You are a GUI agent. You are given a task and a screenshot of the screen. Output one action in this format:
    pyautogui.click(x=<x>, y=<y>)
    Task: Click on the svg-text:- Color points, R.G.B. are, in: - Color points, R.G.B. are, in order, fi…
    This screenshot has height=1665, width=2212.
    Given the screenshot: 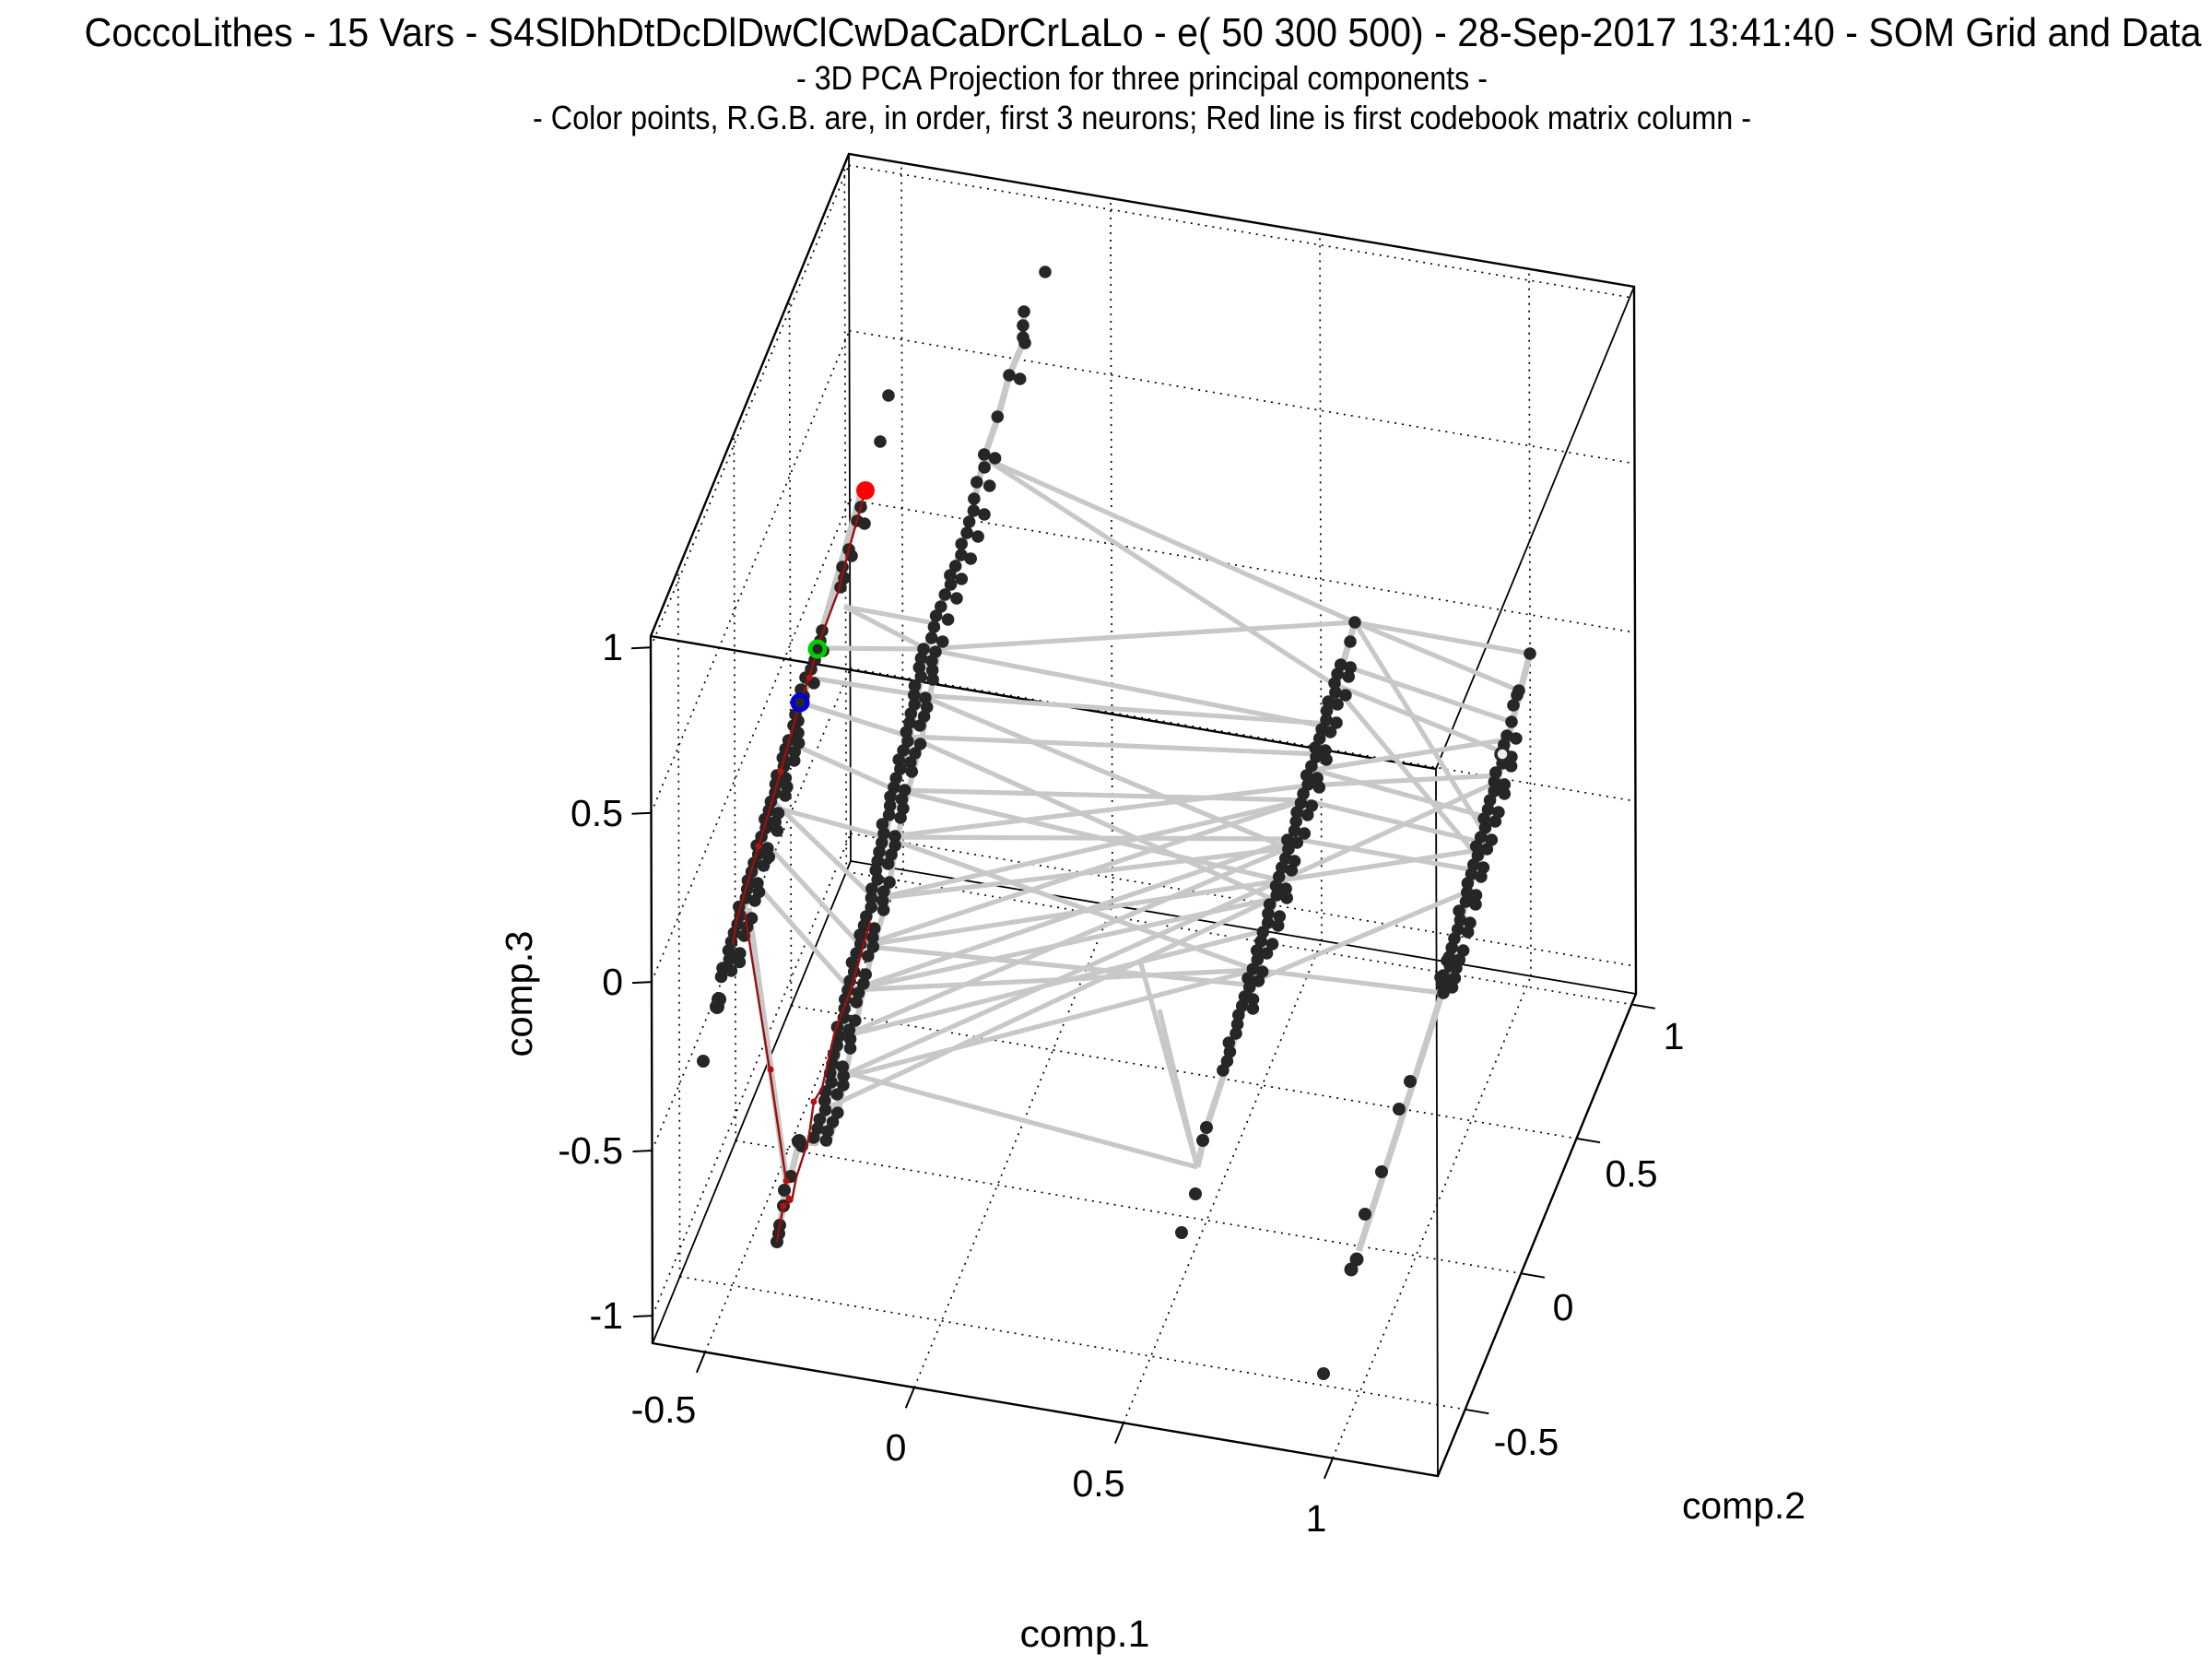 What is the action you would take?
    pyautogui.click(x=1142, y=117)
    